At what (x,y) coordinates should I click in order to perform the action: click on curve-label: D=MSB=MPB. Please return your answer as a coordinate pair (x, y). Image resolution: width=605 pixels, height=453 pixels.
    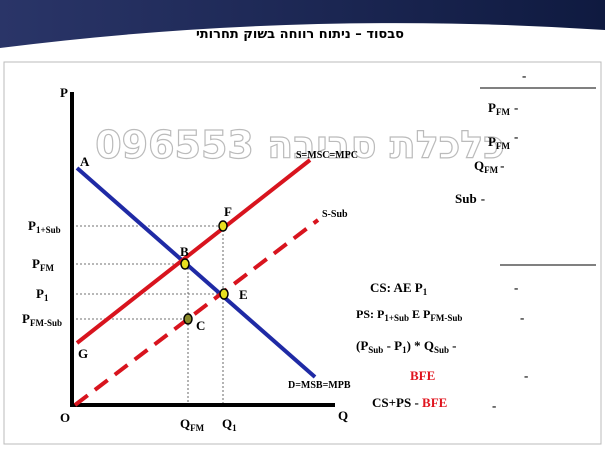
    Looking at the image, I should click on (319, 385).